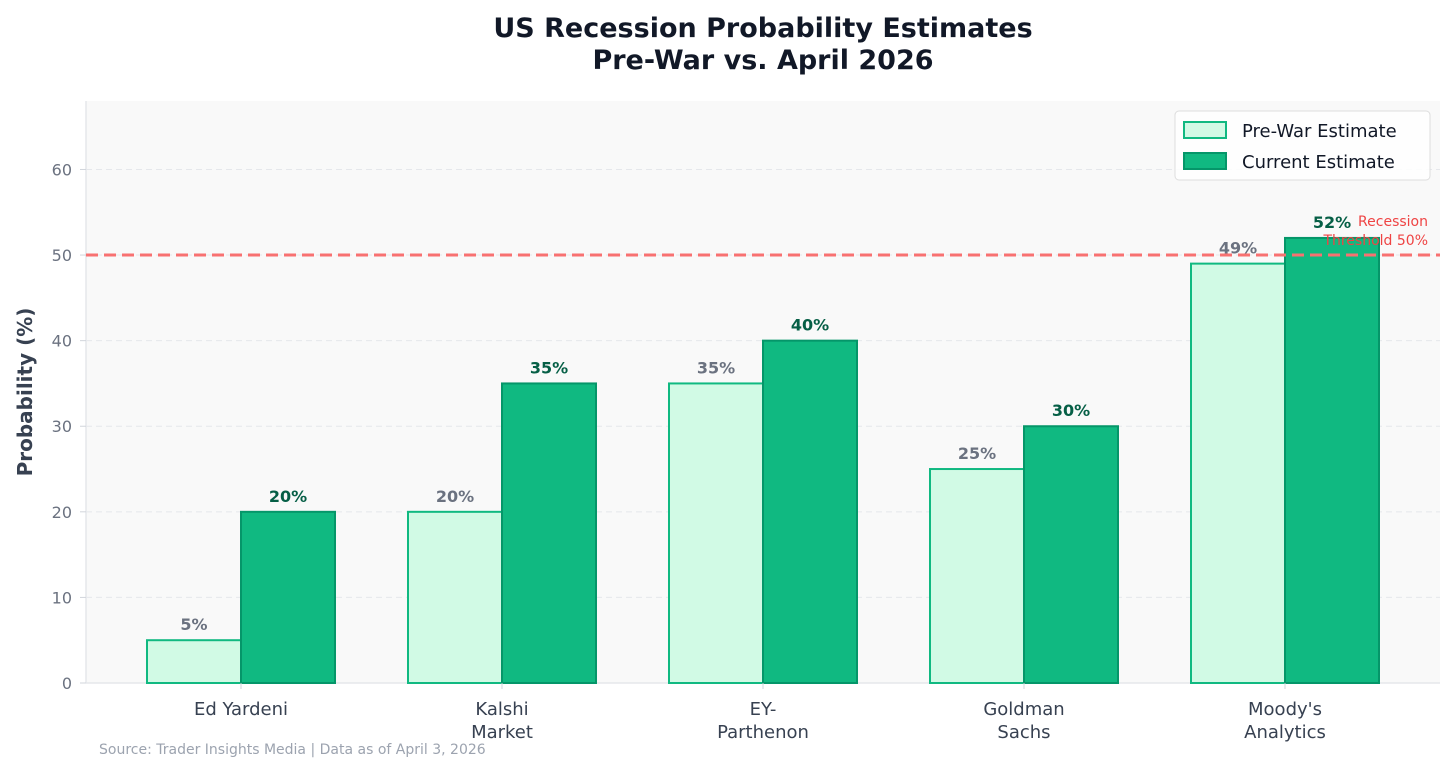 This screenshot has width=1455, height=772. What do you see at coordinates (1375, 241) in the screenshot?
I see `threshold-label: Threshold 50%` at bounding box center [1375, 241].